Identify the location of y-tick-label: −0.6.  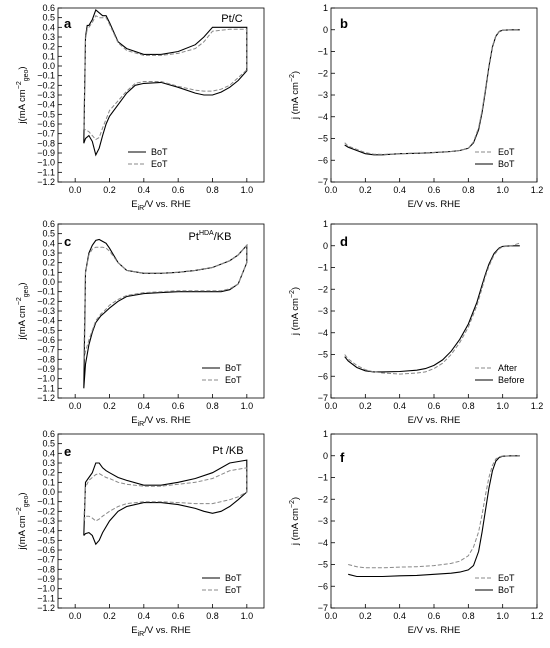
(46, 550).